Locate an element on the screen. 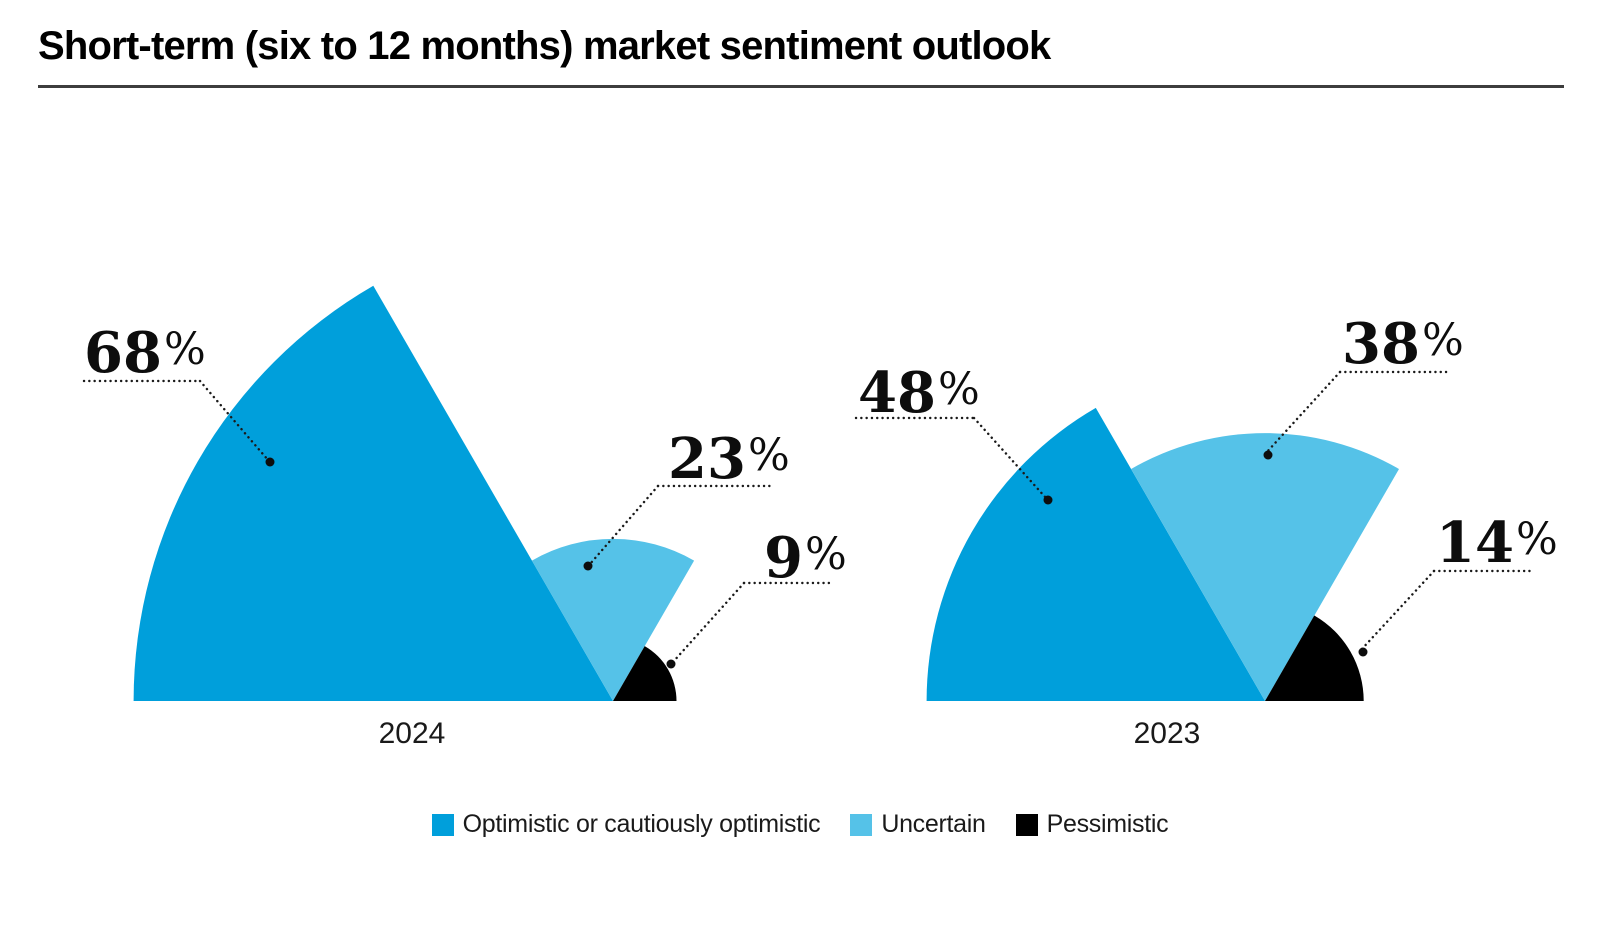  wedge-pessimistic-2024 is located at coordinates (645, 673).